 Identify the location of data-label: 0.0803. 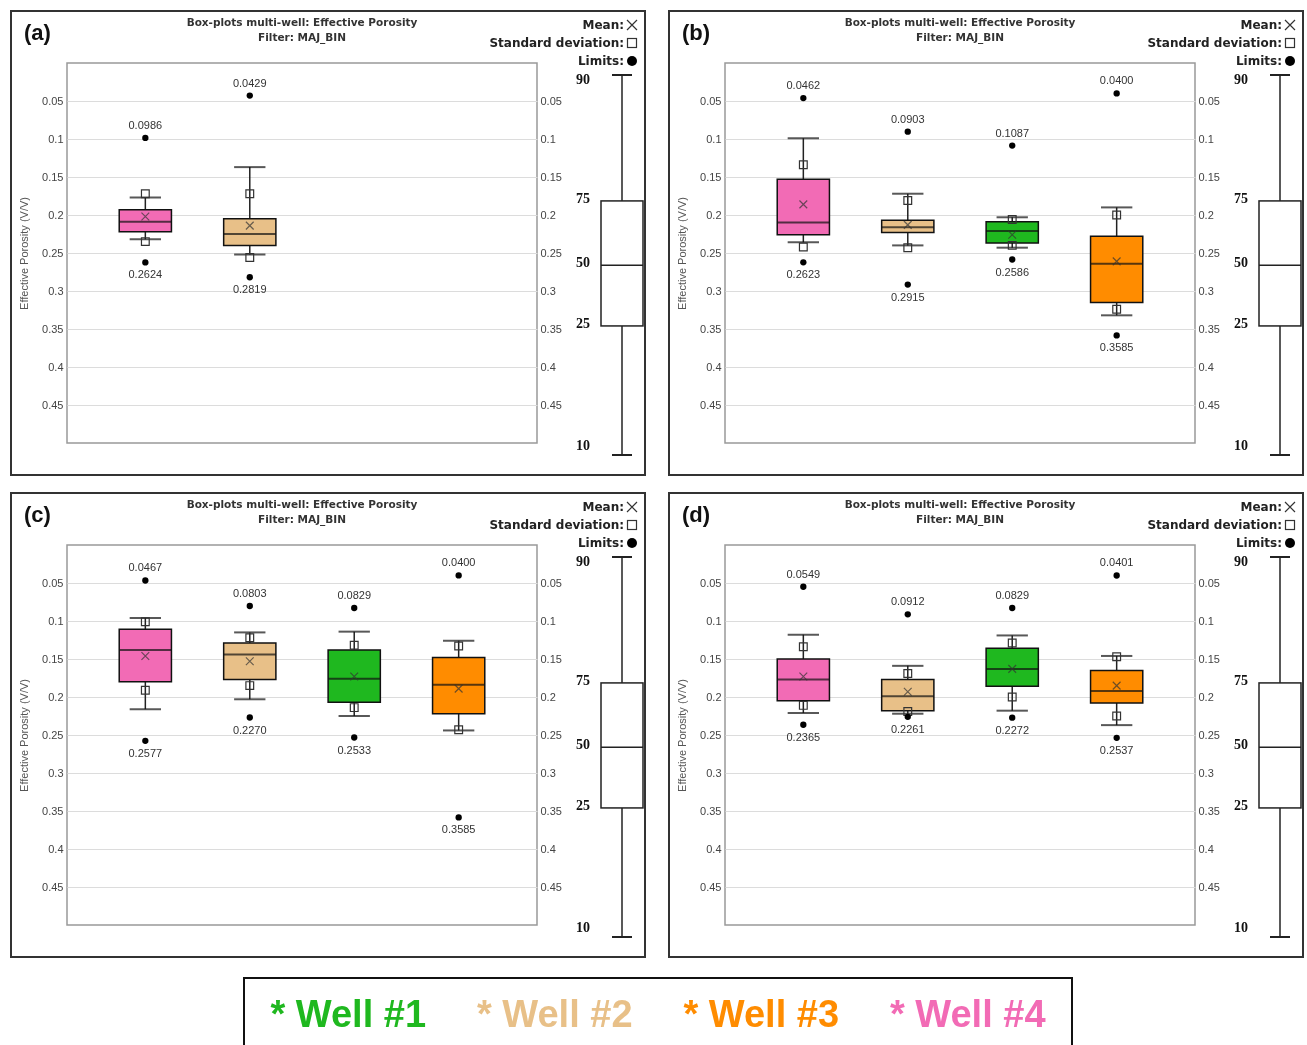
(249, 593).